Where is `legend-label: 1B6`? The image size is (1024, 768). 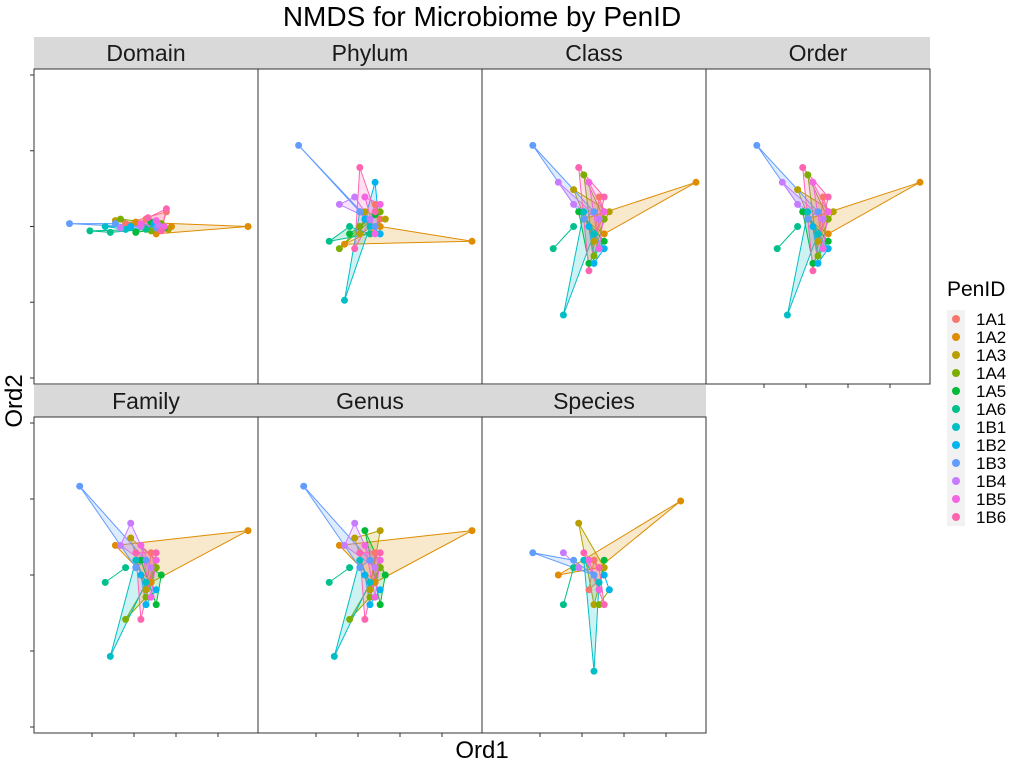 legend-label: 1B6 is located at coordinates (991, 517).